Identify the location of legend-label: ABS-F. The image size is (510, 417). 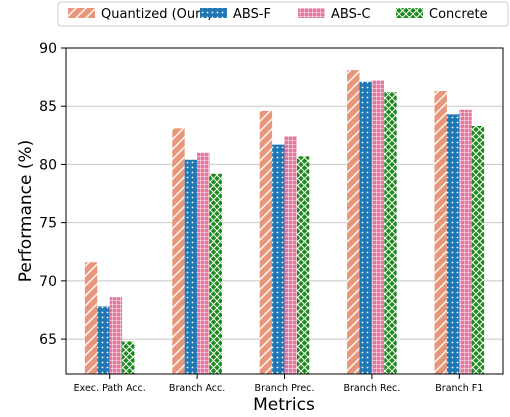
(252, 14).